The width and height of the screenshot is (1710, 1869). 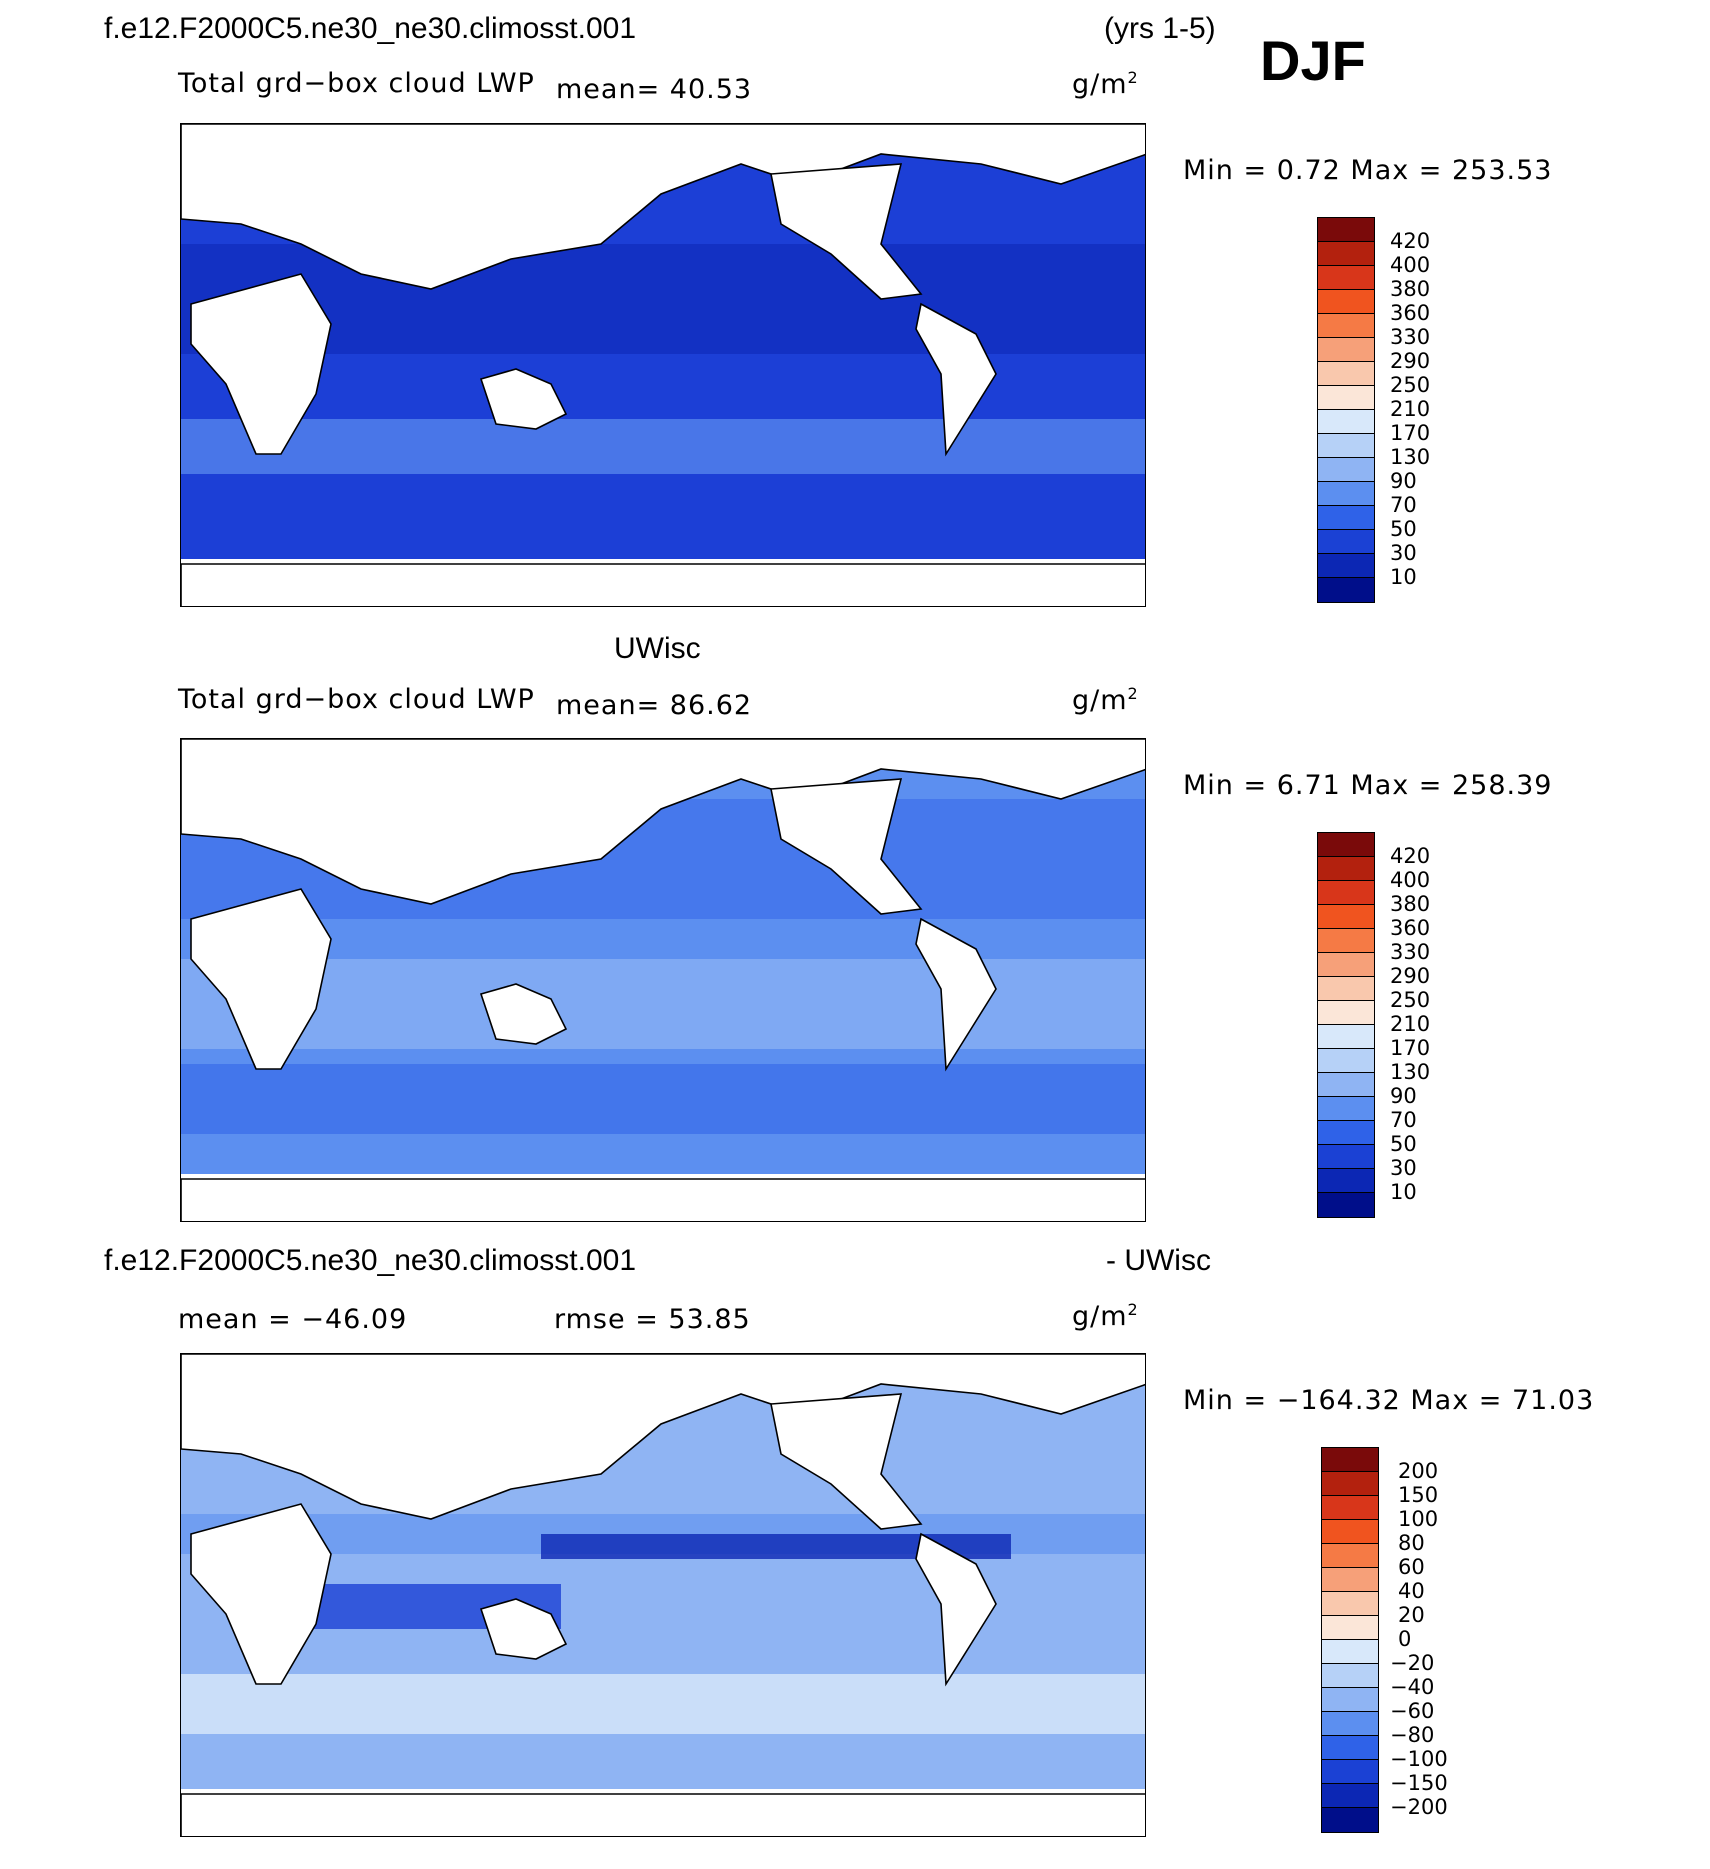 I want to click on colorbar-tick-label: 380, so click(x=1410, y=904).